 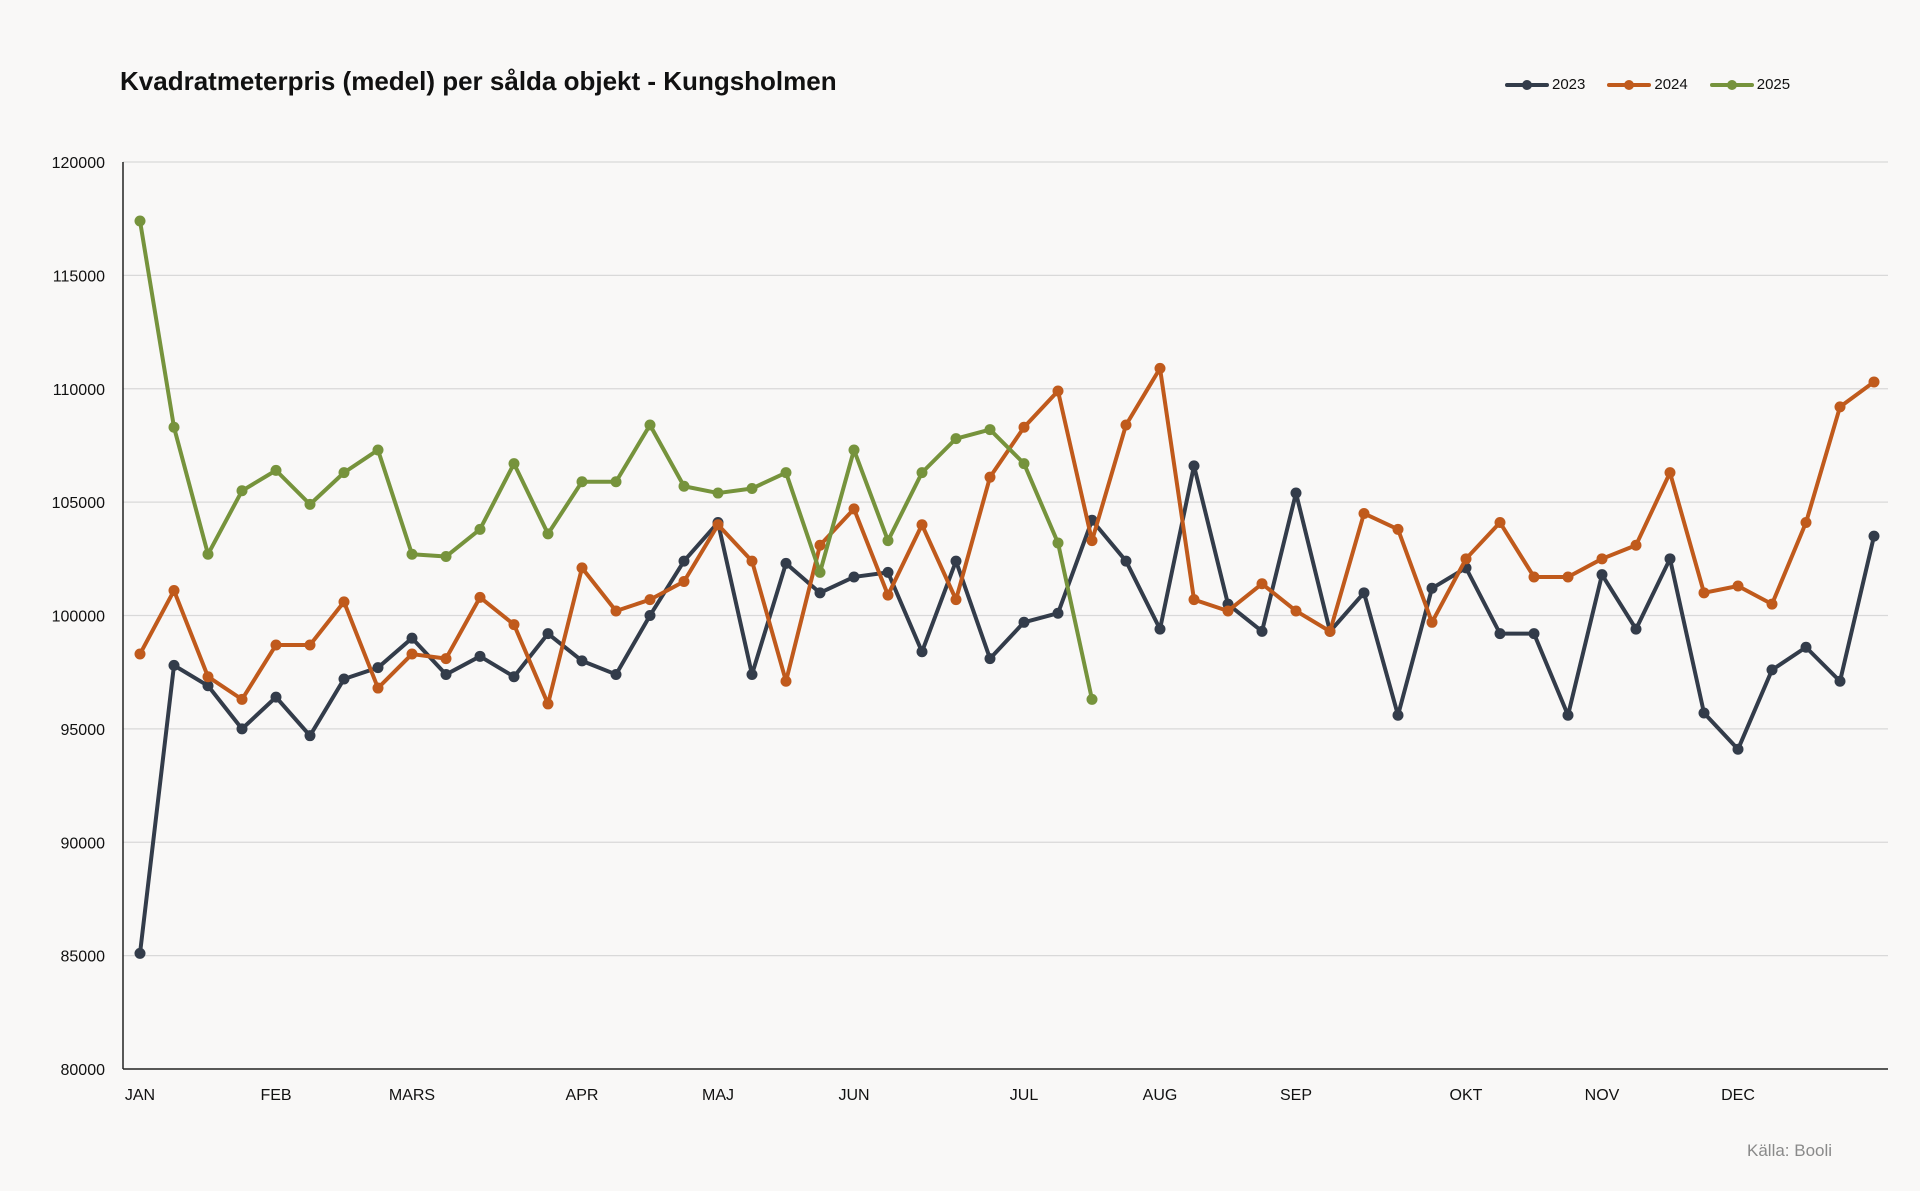 What do you see at coordinates (718, 1095) in the screenshot?
I see `x-tick-label: MAJ` at bounding box center [718, 1095].